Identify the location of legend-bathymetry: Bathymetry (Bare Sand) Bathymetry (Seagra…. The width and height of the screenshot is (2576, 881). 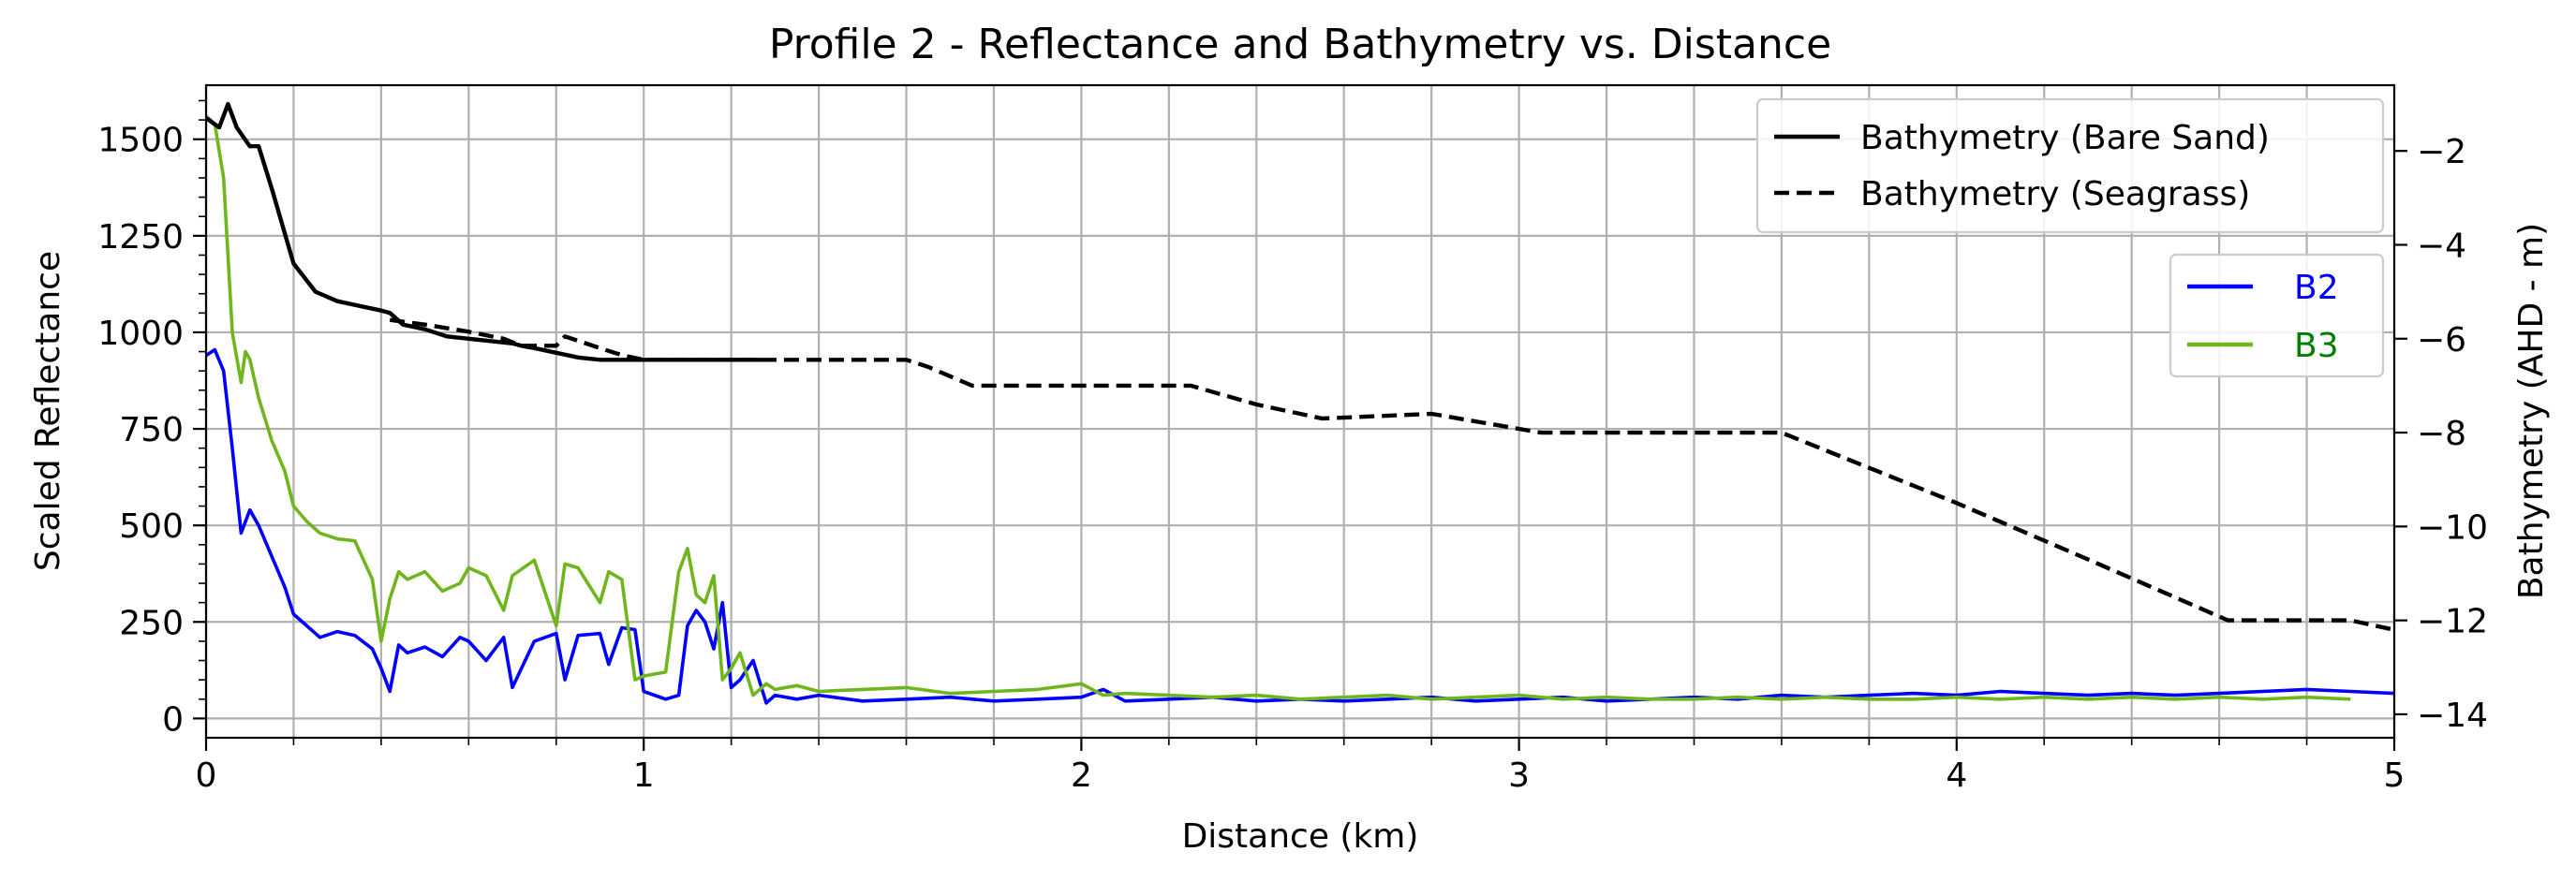
(2070, 166).